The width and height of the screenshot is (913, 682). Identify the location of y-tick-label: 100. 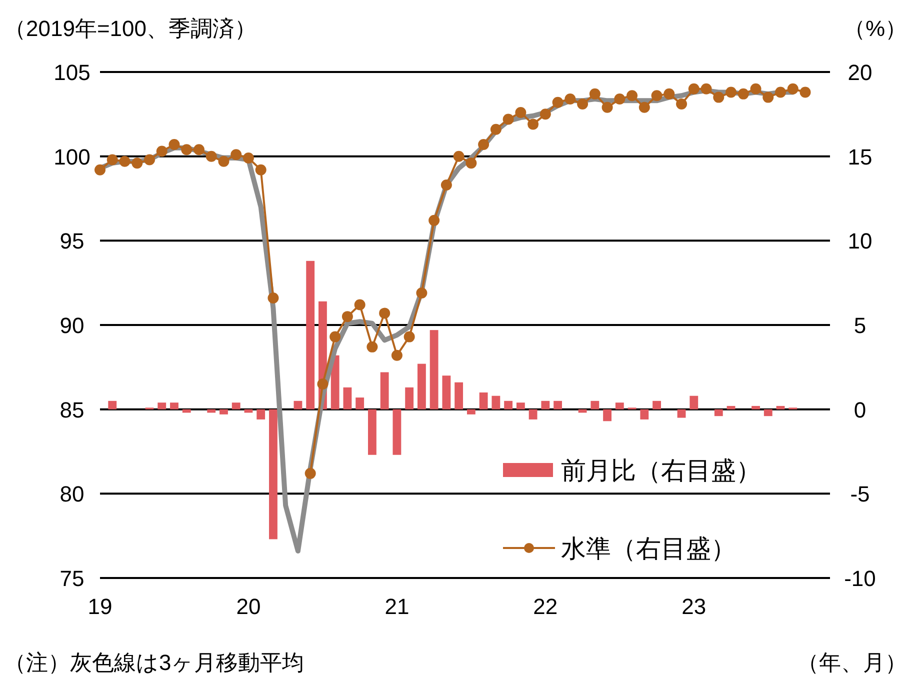
(72, 157).